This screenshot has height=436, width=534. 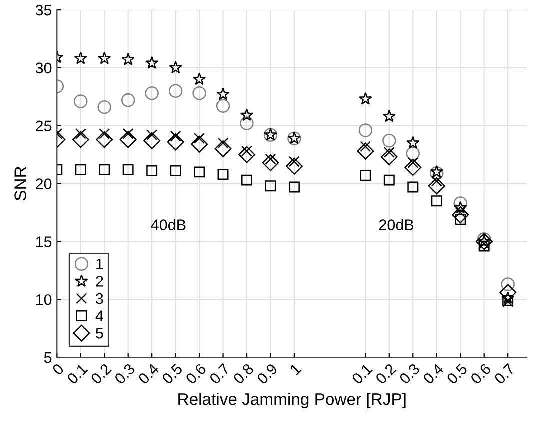 I want to click on x-tick-label: 0.8, so click(x=243, y=374).